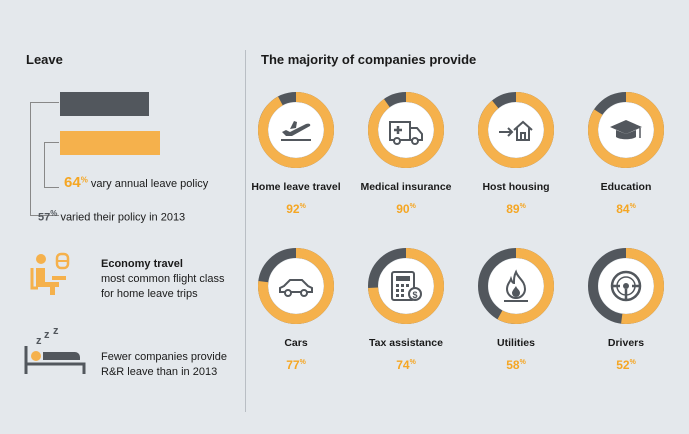  I want to click on donut-label: Drivers, so click(626, 343).